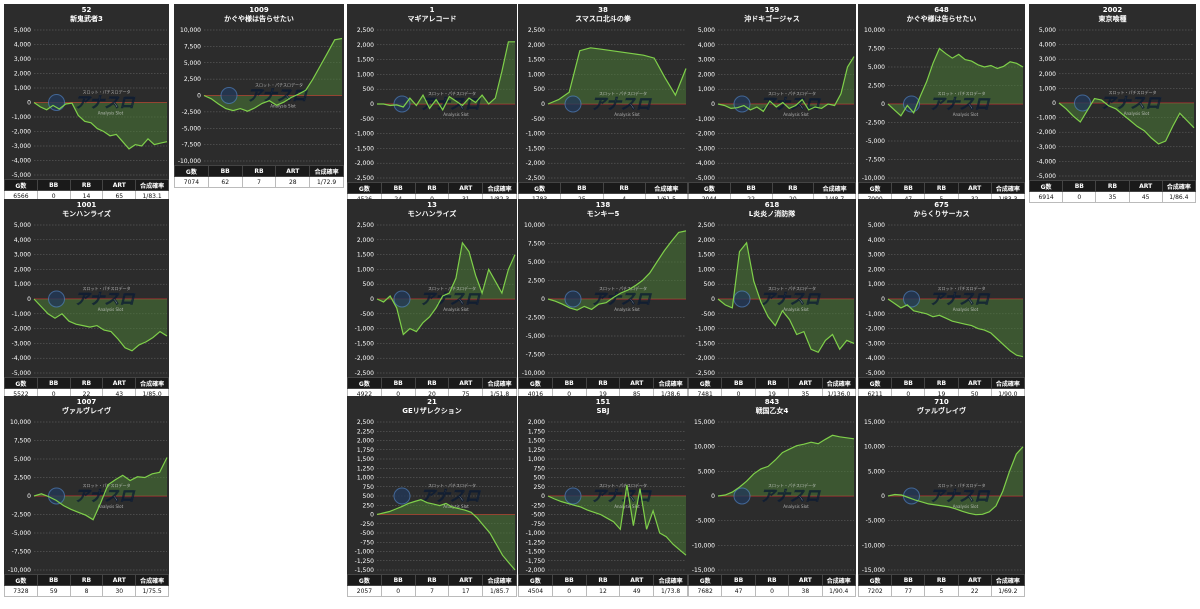  I want to click on panel-header: 2002 東京喰種, so click(1112, 16).